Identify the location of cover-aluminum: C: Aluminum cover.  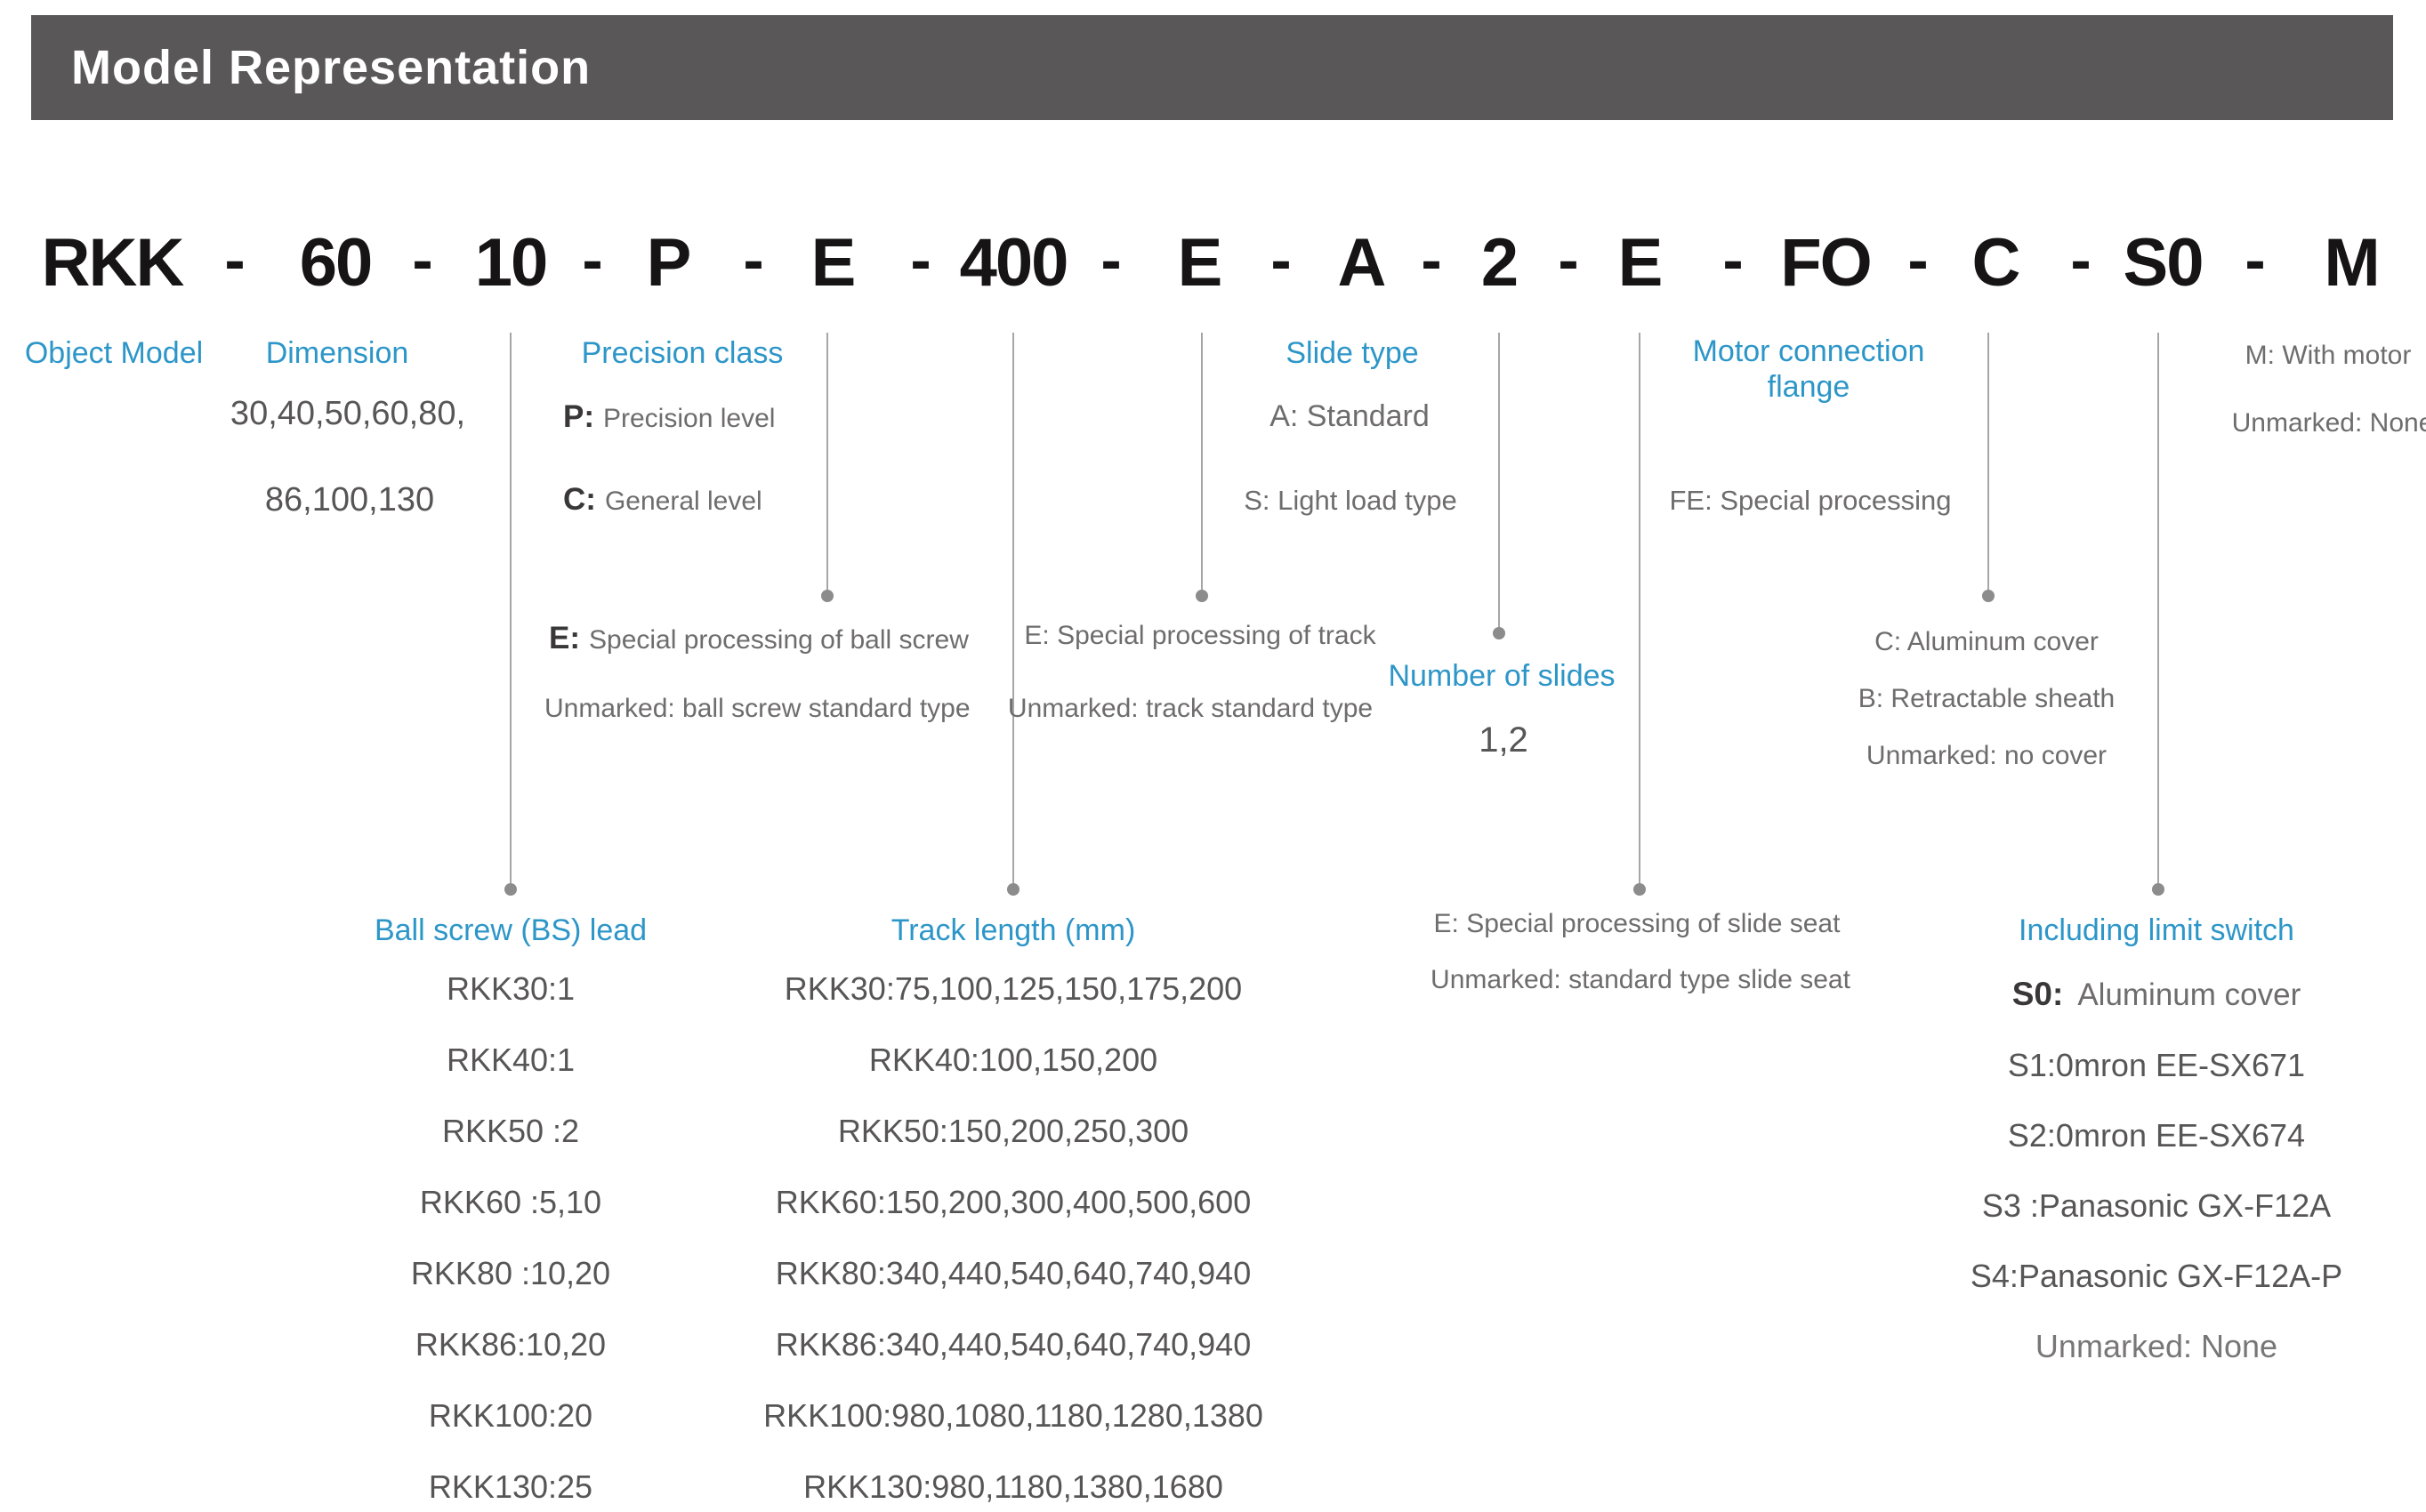
(1986, 641).